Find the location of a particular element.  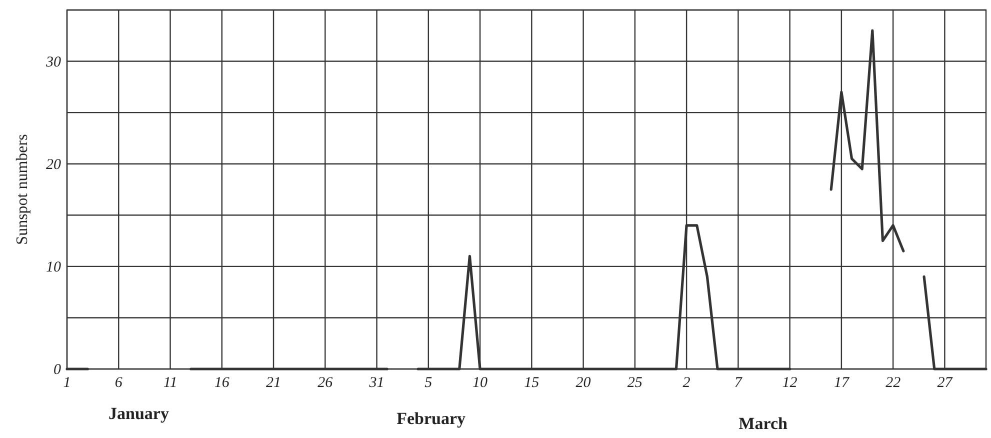

y-tick-label: 30 is located at coordinates (53, 62).